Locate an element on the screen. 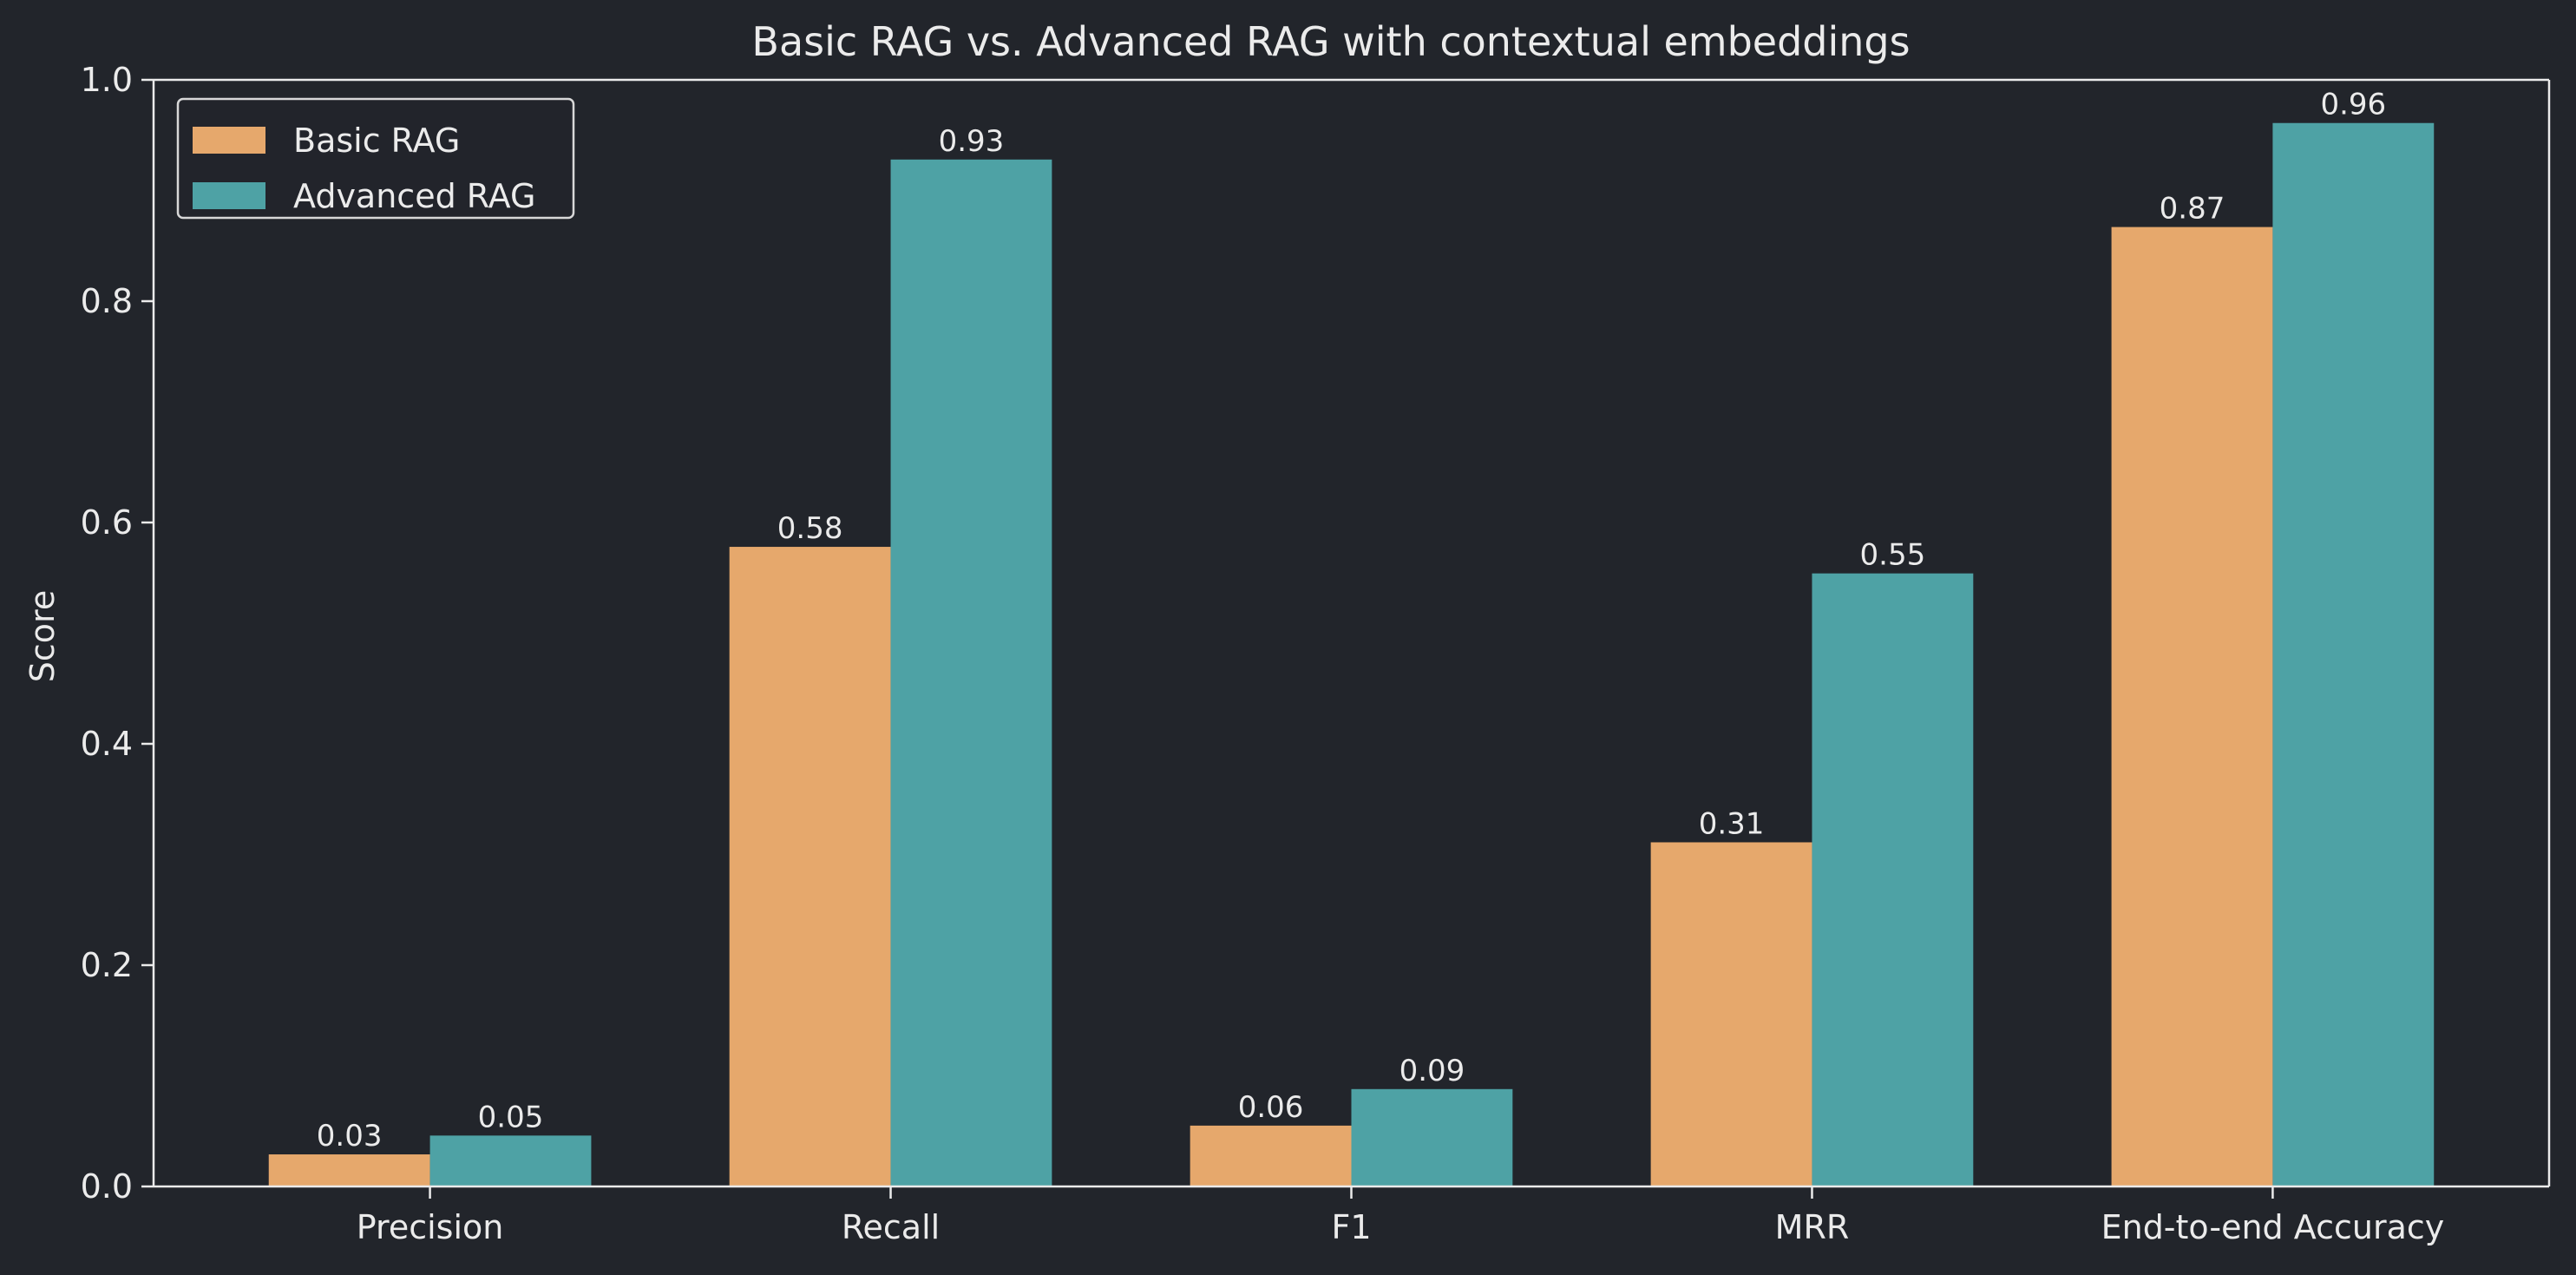 This screenshot has height=1275, width=2576. legend: Basic RAG Advanced RAG is located at coordinates (375, 158).